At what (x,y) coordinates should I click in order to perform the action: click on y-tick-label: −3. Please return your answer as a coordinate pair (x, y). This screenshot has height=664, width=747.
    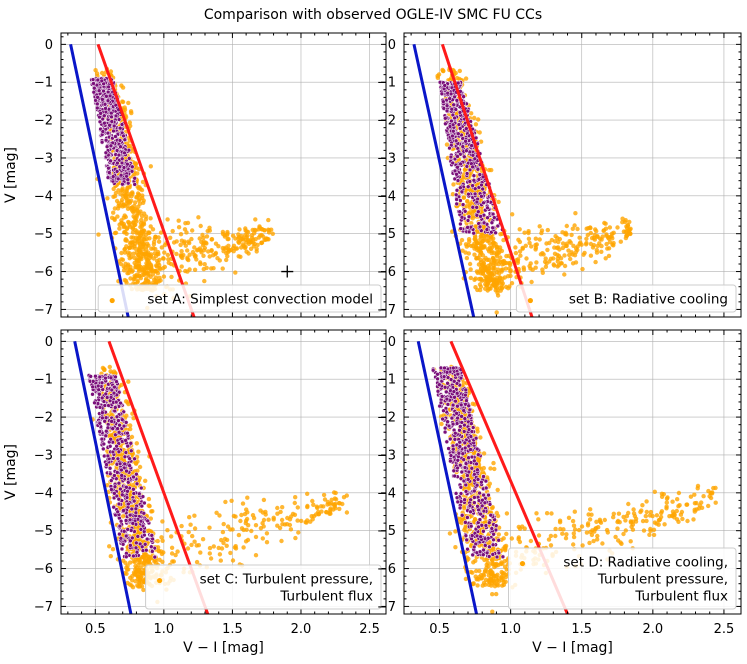
    Looking at the image, I should click on (43, 455).